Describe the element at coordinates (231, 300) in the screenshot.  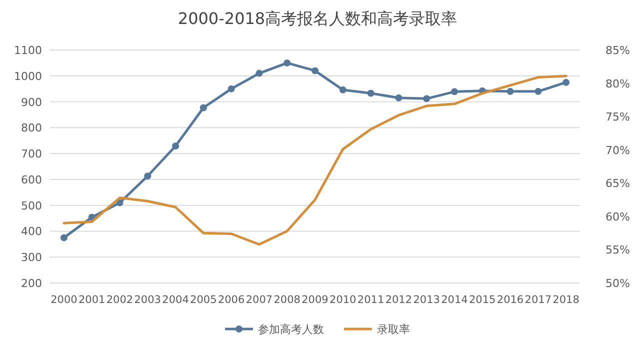
I see `x-tick-label: 2006` at that location.